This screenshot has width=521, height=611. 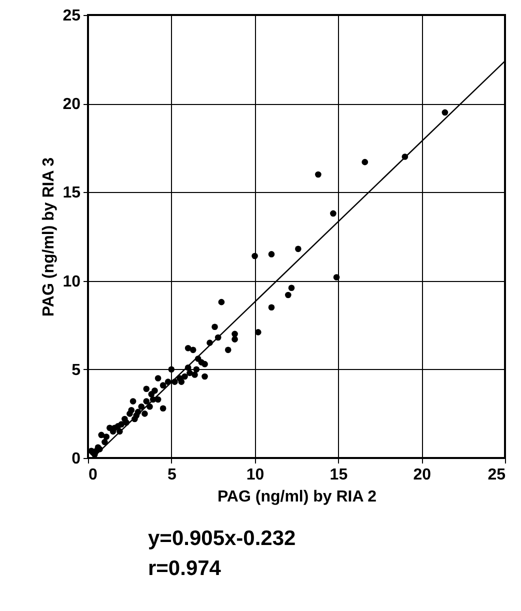 I want to click on x-tick-label: 5, so click(x=171, y=475).